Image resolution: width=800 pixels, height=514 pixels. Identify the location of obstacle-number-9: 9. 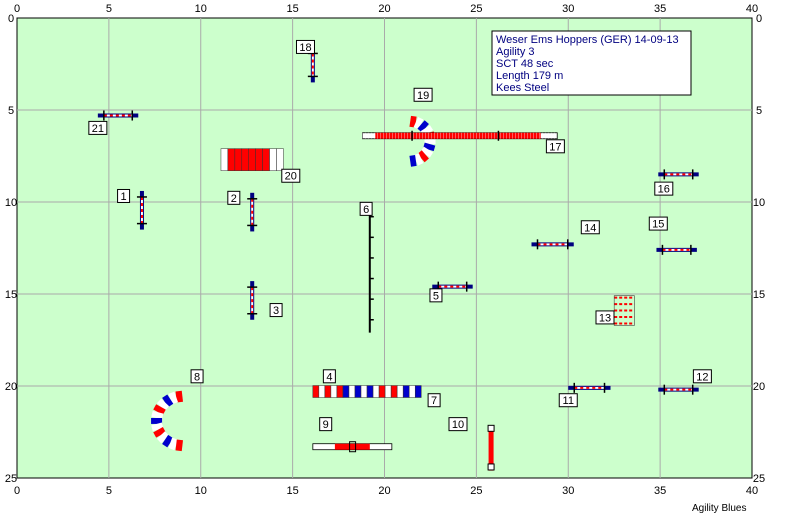
(326, 424).